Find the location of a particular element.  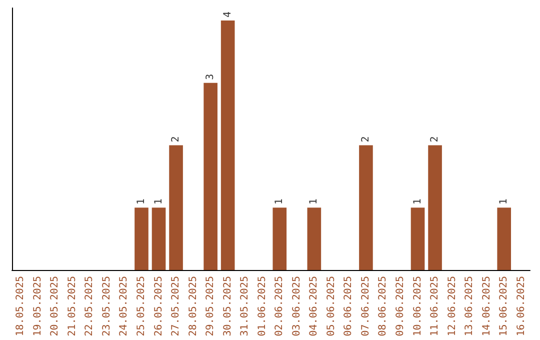

x-tick-label: 04.06.2025 is located at coordinates (314, 306).